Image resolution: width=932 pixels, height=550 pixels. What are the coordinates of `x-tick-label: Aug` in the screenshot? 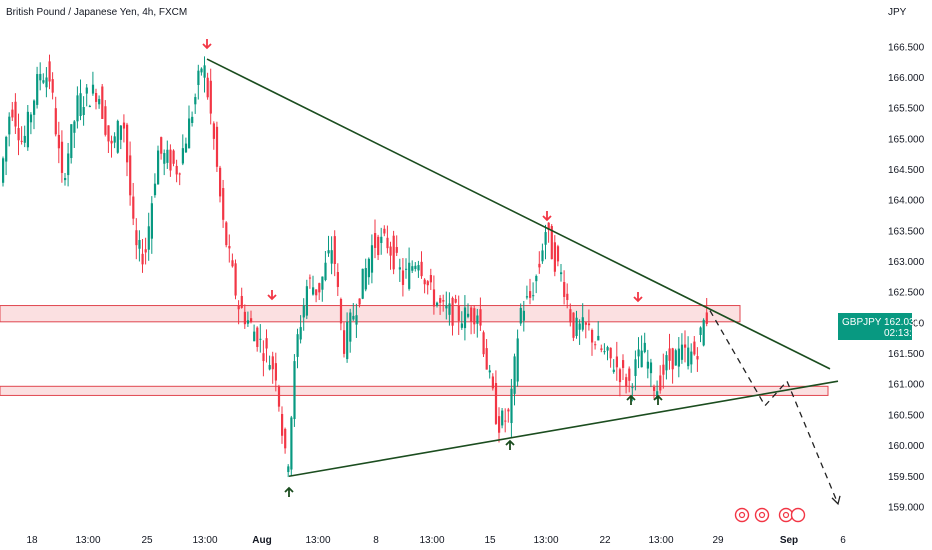 It's located at (261, 540).